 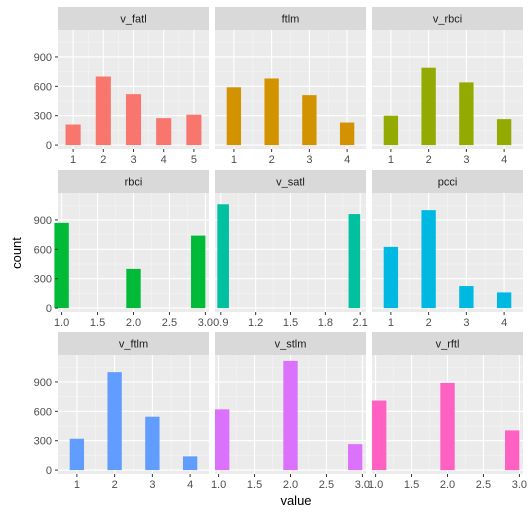 I want to click on facet-strip-label: rbci, so click(x=134, y=183).